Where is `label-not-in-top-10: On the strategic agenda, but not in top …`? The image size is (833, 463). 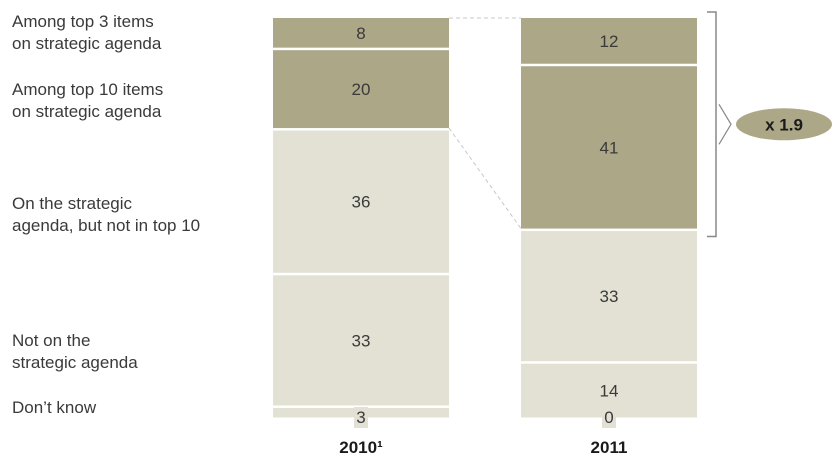 label-not-in-top-10: On the strategic agenda, but not in top … is located at coordinates (106, 214).